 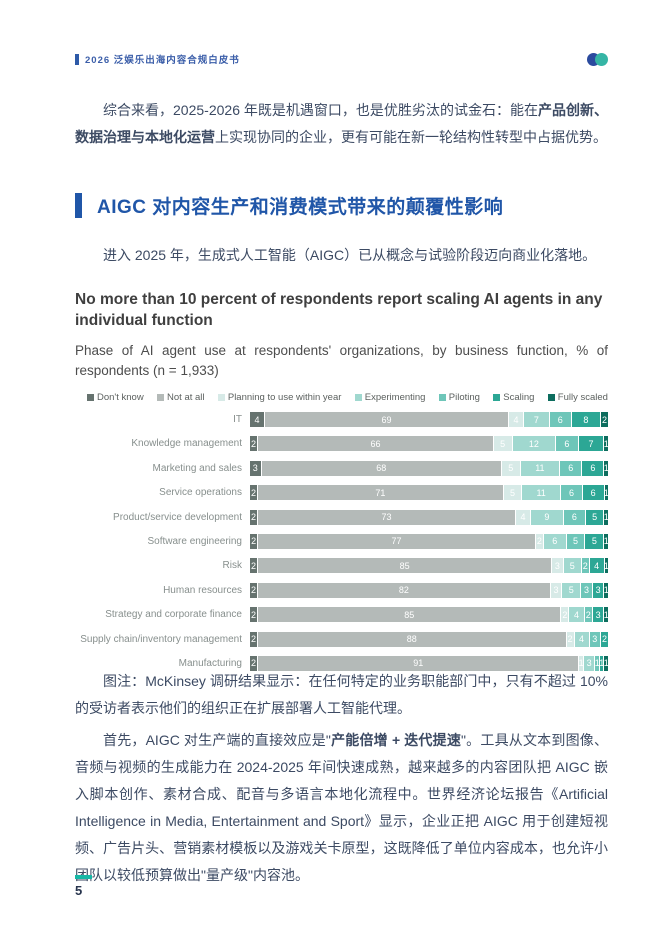 I want to click on lead-paragraph: 进入 2025 年，生成式人工智能（AIGC）已从概念与试验阶段迈向商业化落地。, so click(x=350, y=255).